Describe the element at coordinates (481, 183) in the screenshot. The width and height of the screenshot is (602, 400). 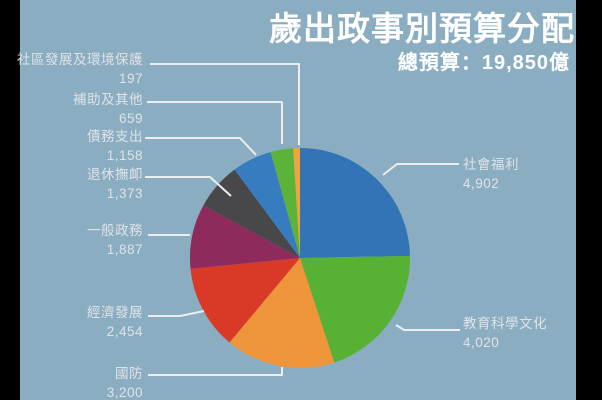
I see `slice-value: 4,902` at that location.